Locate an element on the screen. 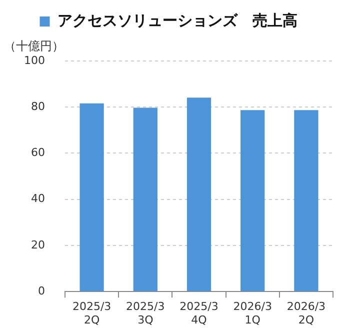 Image resolution: width=345 pixels, height=330 pixels. x-tick-label: 2025/3 3Q is located at coordinates (145, 313).